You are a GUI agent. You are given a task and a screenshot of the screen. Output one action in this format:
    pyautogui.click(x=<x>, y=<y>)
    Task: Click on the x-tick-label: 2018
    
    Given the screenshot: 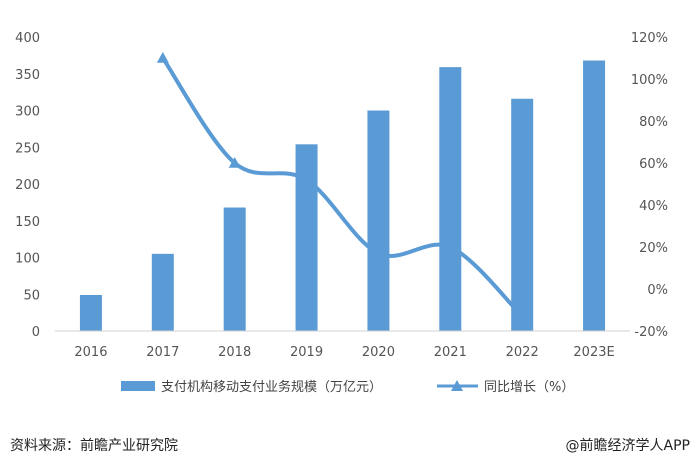 What is the action you would take?
    pyautogui.click(x=234, y=352)
    